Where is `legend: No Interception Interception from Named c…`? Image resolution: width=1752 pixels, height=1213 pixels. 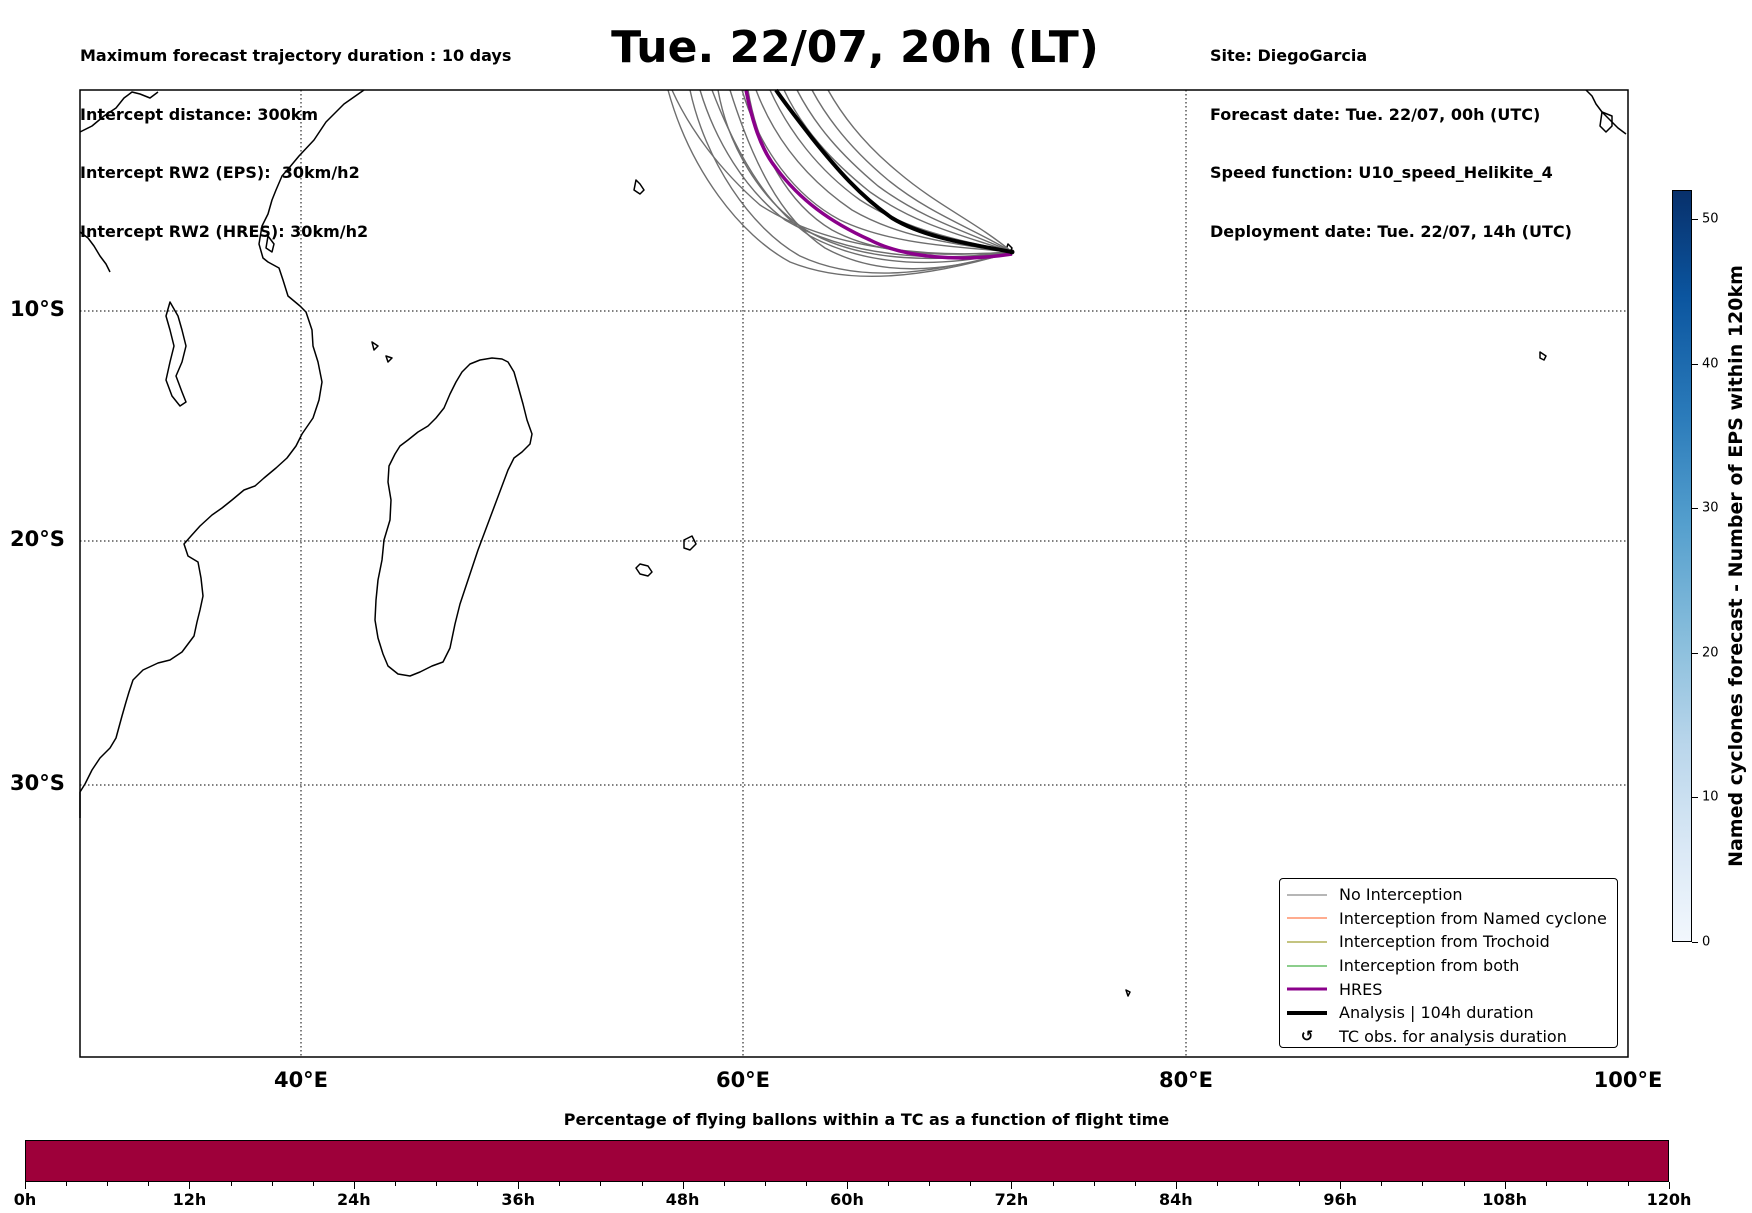 legend: No Interception Interception from Named c… is located at coordinates (1448, 963).